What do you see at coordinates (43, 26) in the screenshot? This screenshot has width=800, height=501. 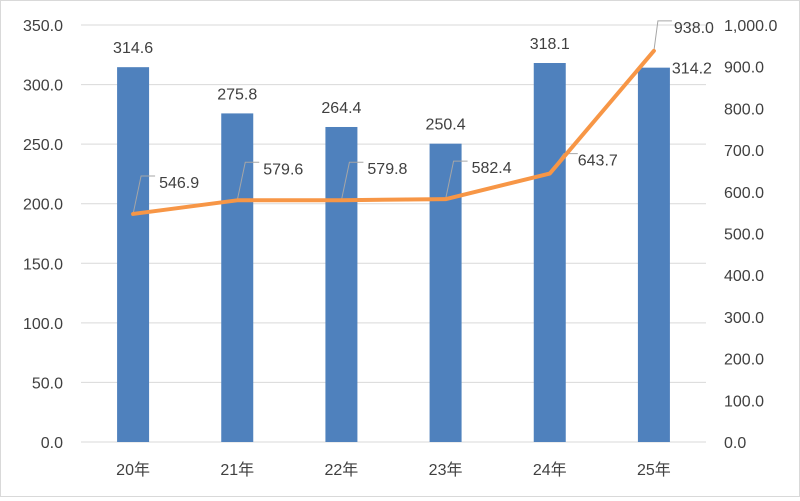 I see `left-axis-tick: 350.0` at bounding box center [43, 26].